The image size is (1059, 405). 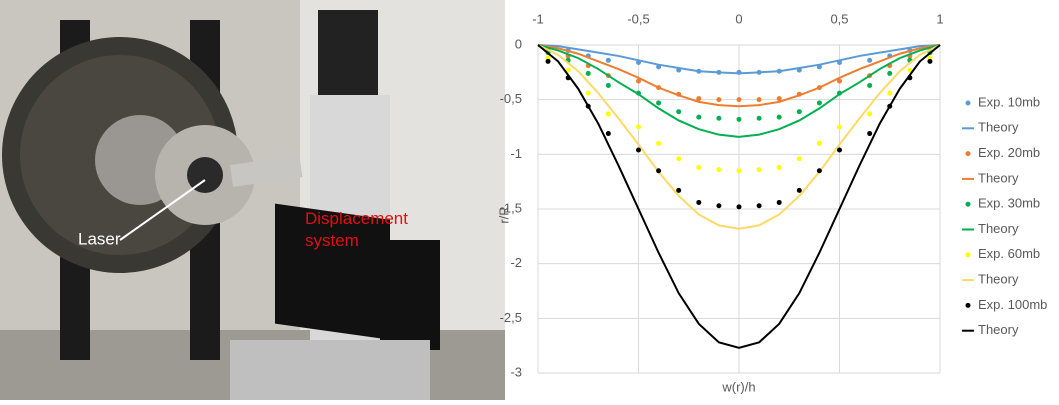 I want to click on legend-label: Exp. 20mb, so click(x=1009, y=152).